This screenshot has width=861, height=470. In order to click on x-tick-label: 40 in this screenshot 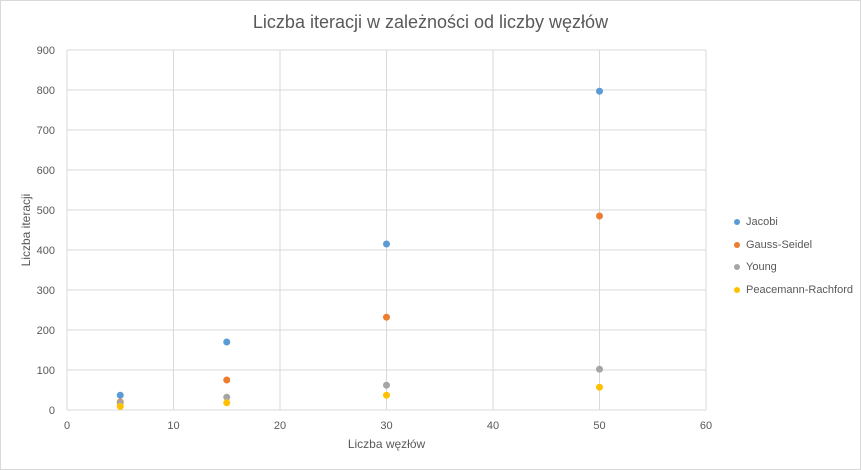, I will do `click(493, 426)`.